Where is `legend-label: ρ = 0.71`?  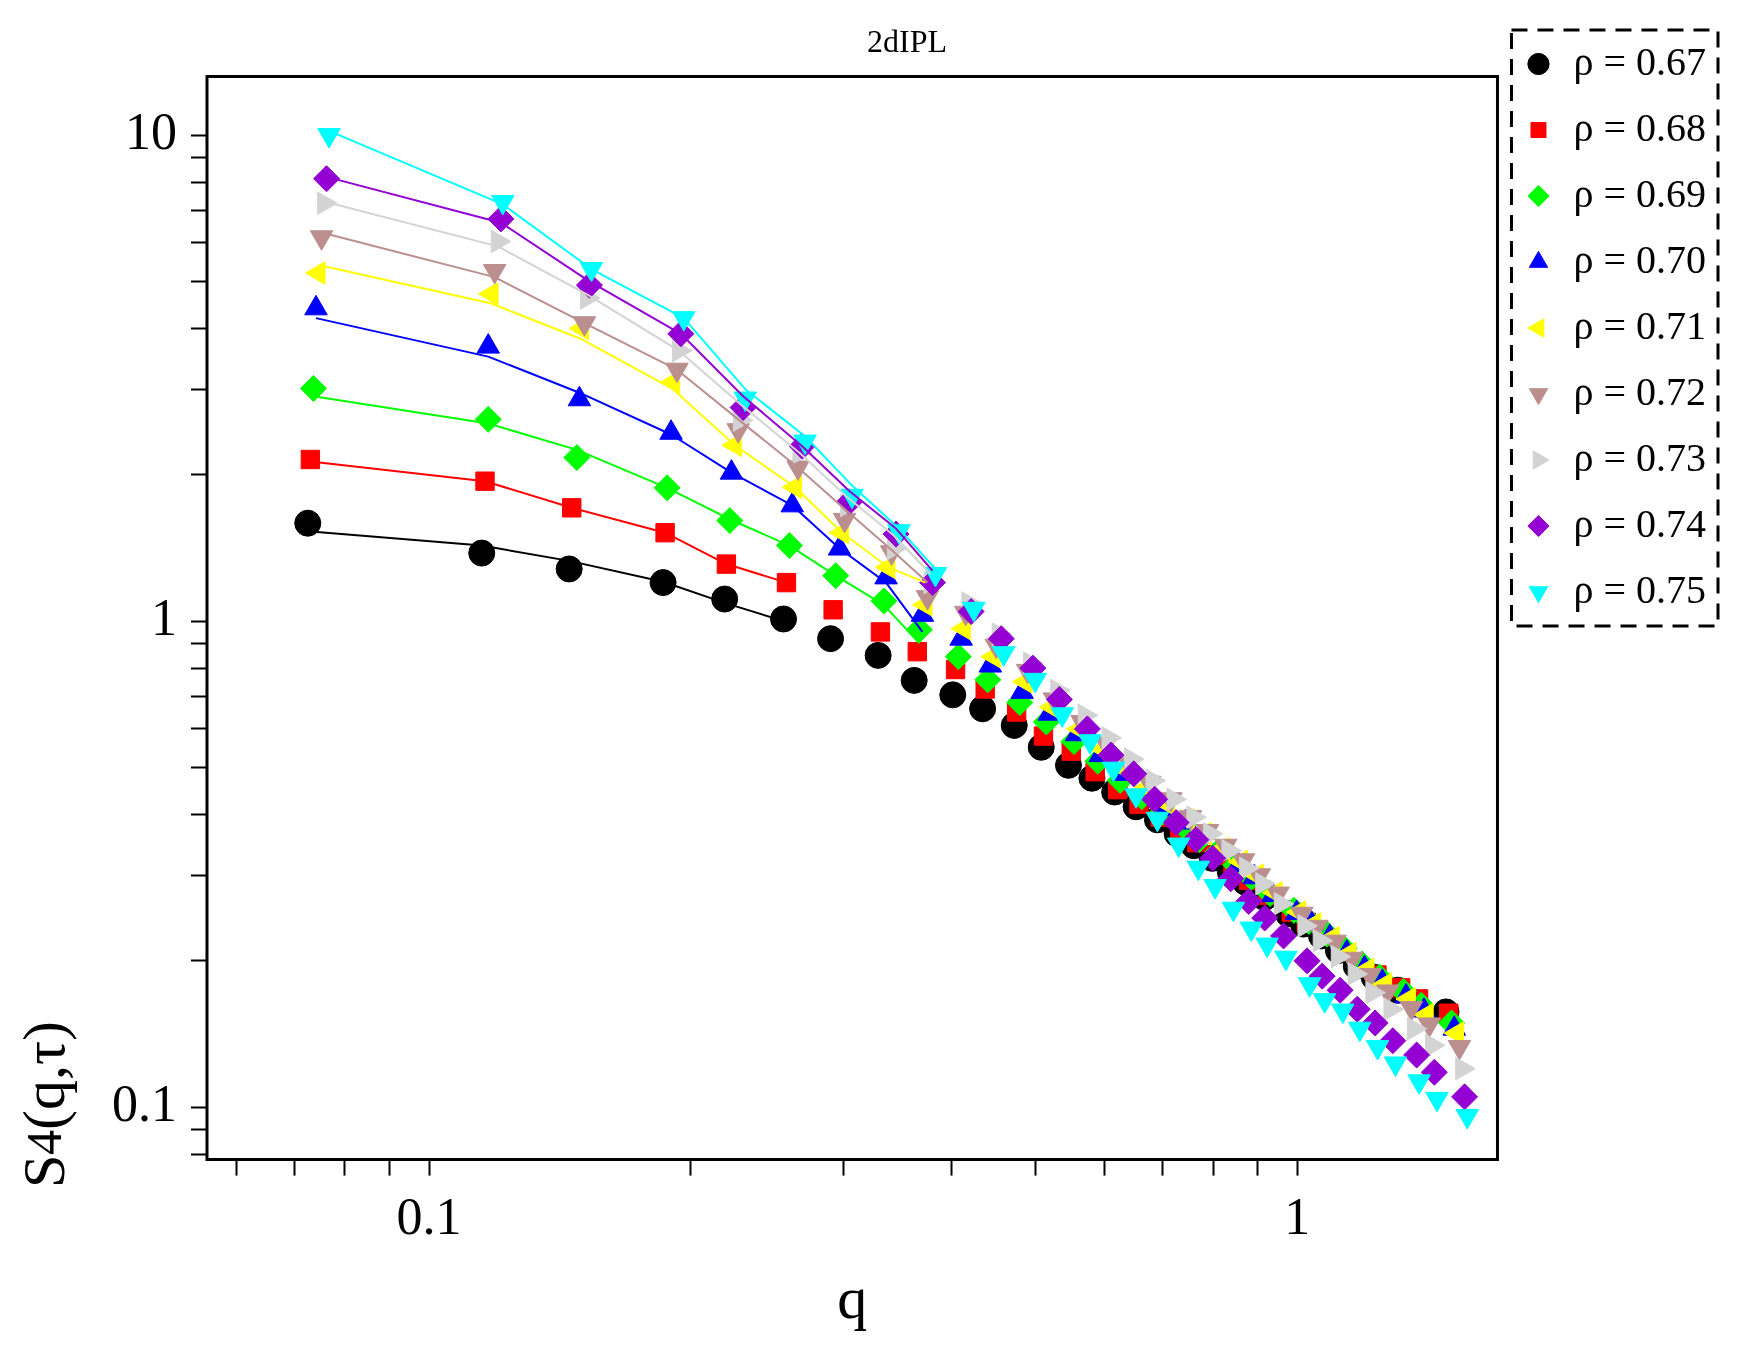 legend-label: ρ = 0.71 is located at coordinates (1640, 325).